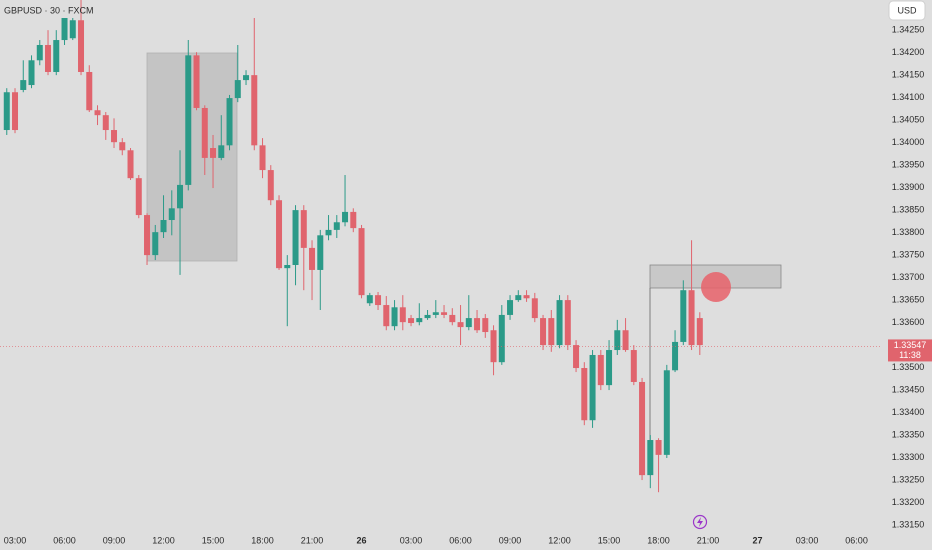  Describe the element at coordinates (908, 479) in the screenshot. I see `y-tick-label: 1.33250` at that location.